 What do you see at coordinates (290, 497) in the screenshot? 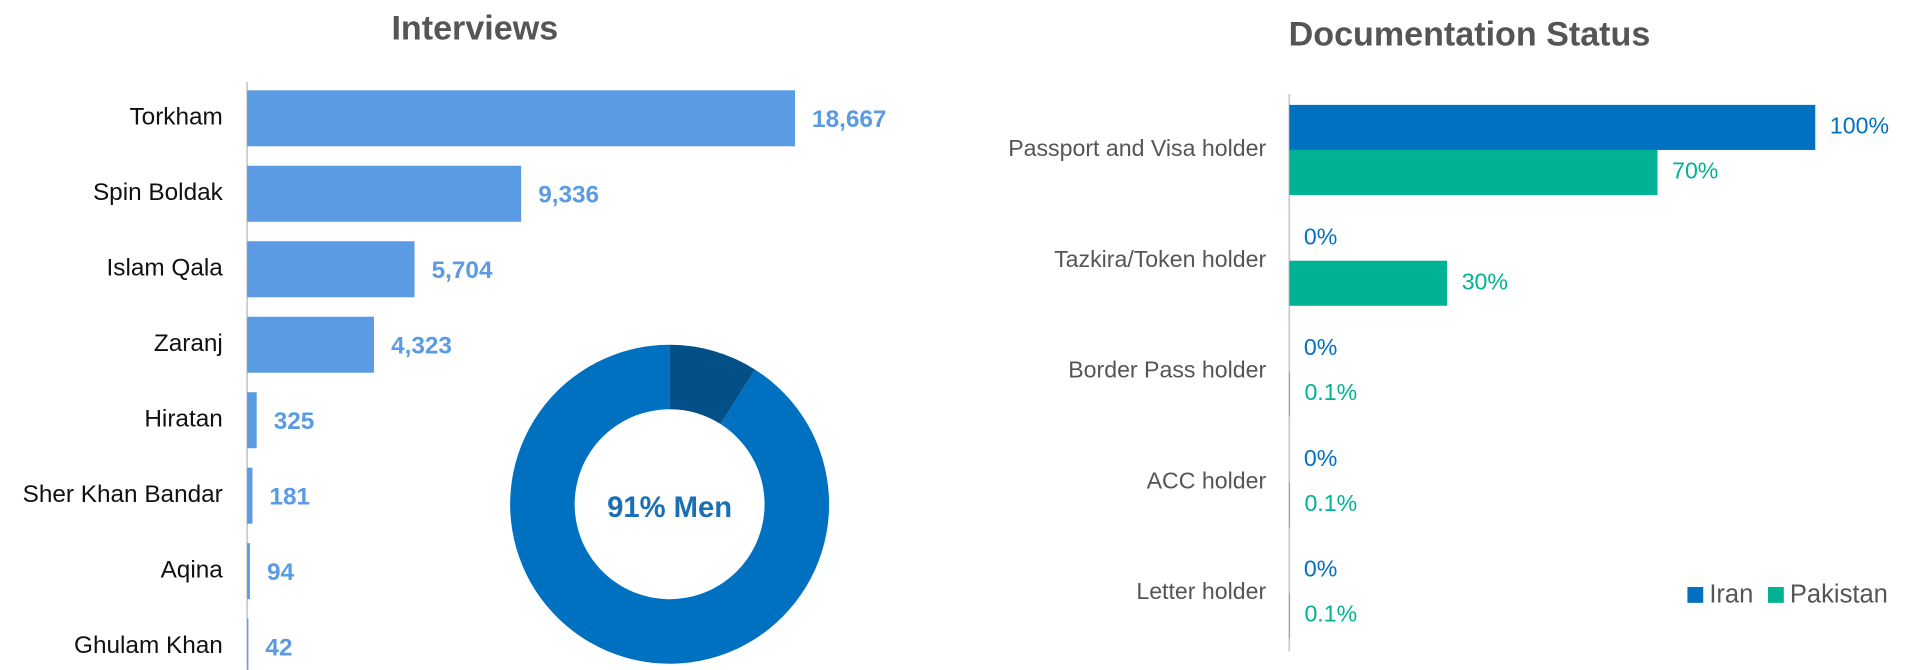
I see `data-label: 181` at bounding box center [290, 497].